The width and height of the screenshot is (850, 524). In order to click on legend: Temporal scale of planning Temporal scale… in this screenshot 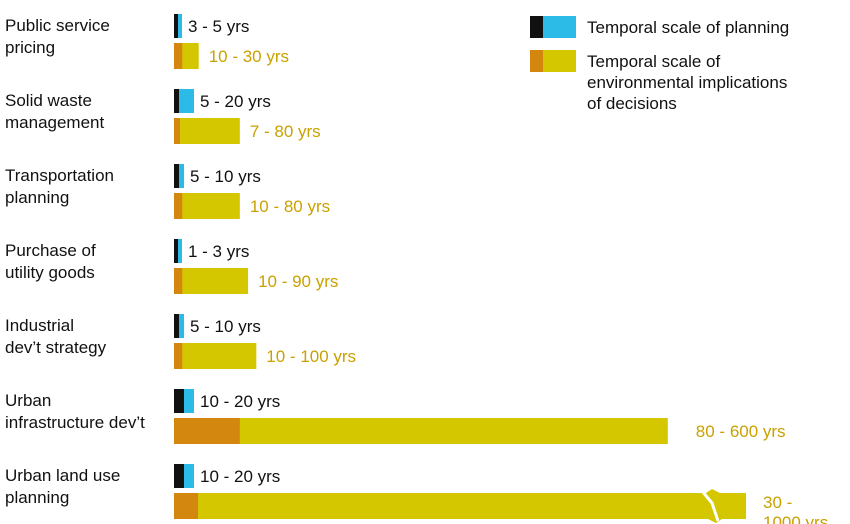, I will do `click(659, 64)`.